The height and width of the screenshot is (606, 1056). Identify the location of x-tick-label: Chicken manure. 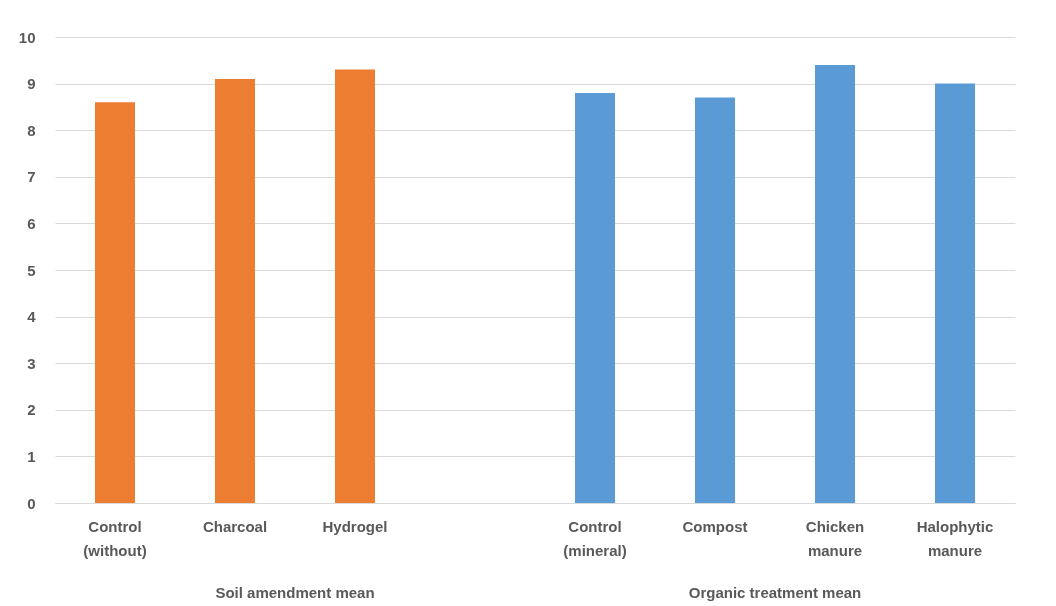
(835, 538).